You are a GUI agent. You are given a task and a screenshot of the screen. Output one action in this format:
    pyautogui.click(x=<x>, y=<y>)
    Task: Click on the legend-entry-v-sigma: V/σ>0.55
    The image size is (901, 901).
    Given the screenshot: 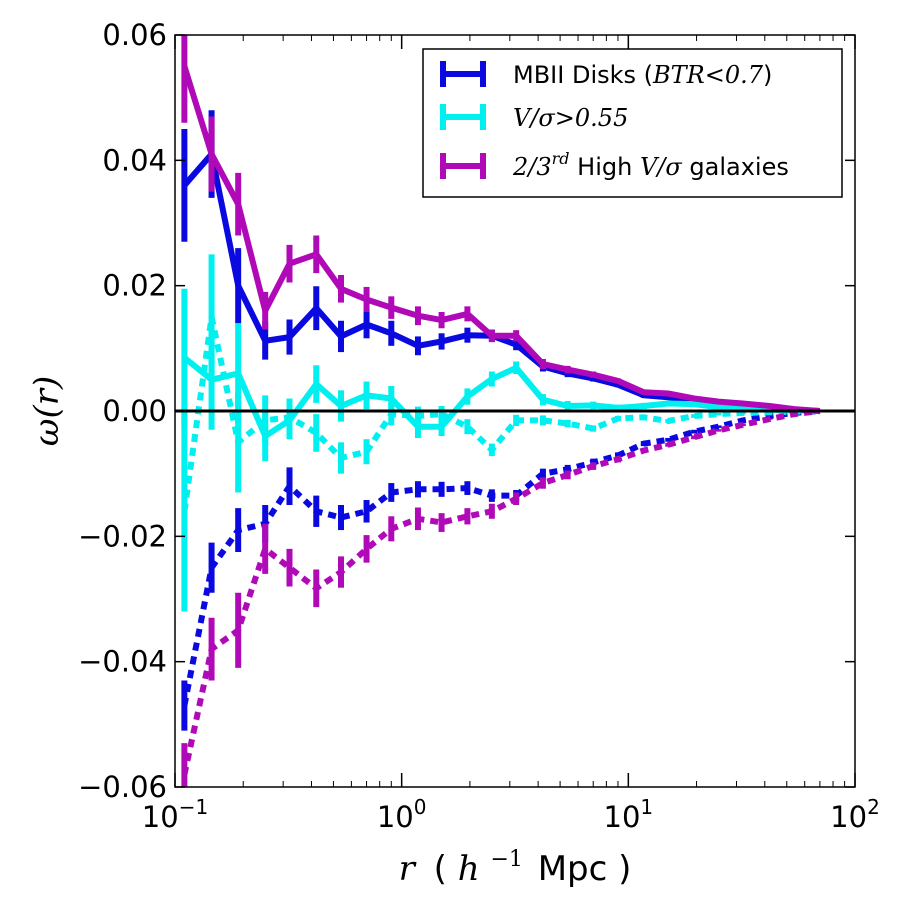 What is the action you would take?
    pyautogui.click(x=534, y=118)
    